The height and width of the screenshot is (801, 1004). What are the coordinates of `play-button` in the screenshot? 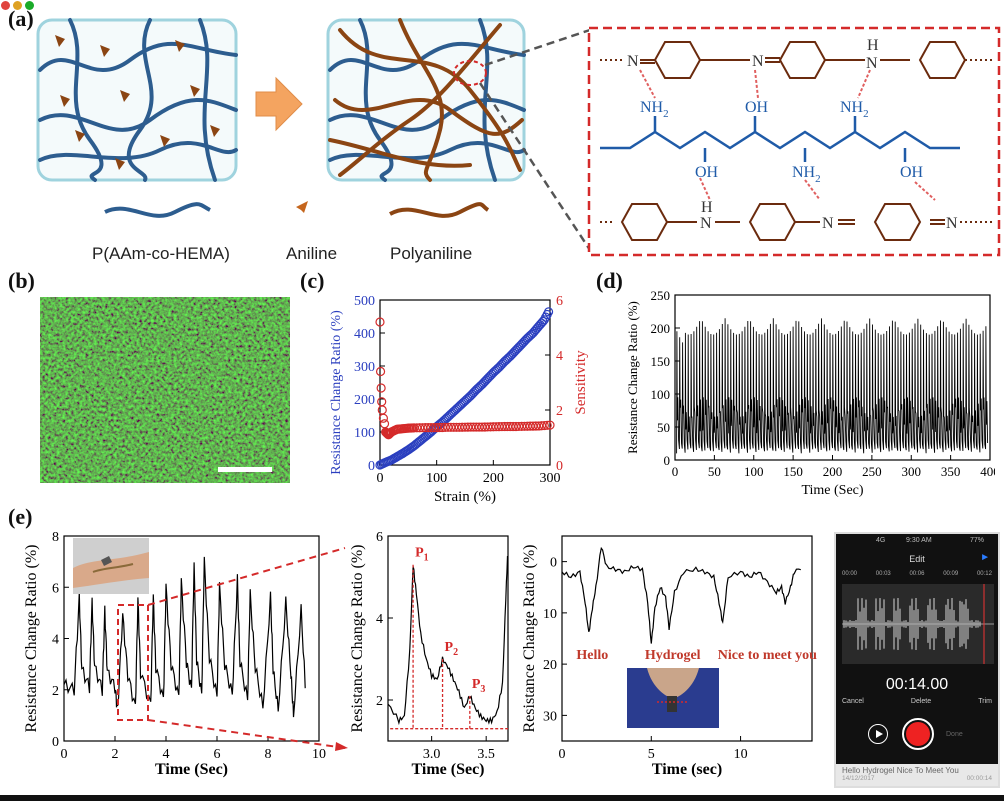 It's located at (878, 734).